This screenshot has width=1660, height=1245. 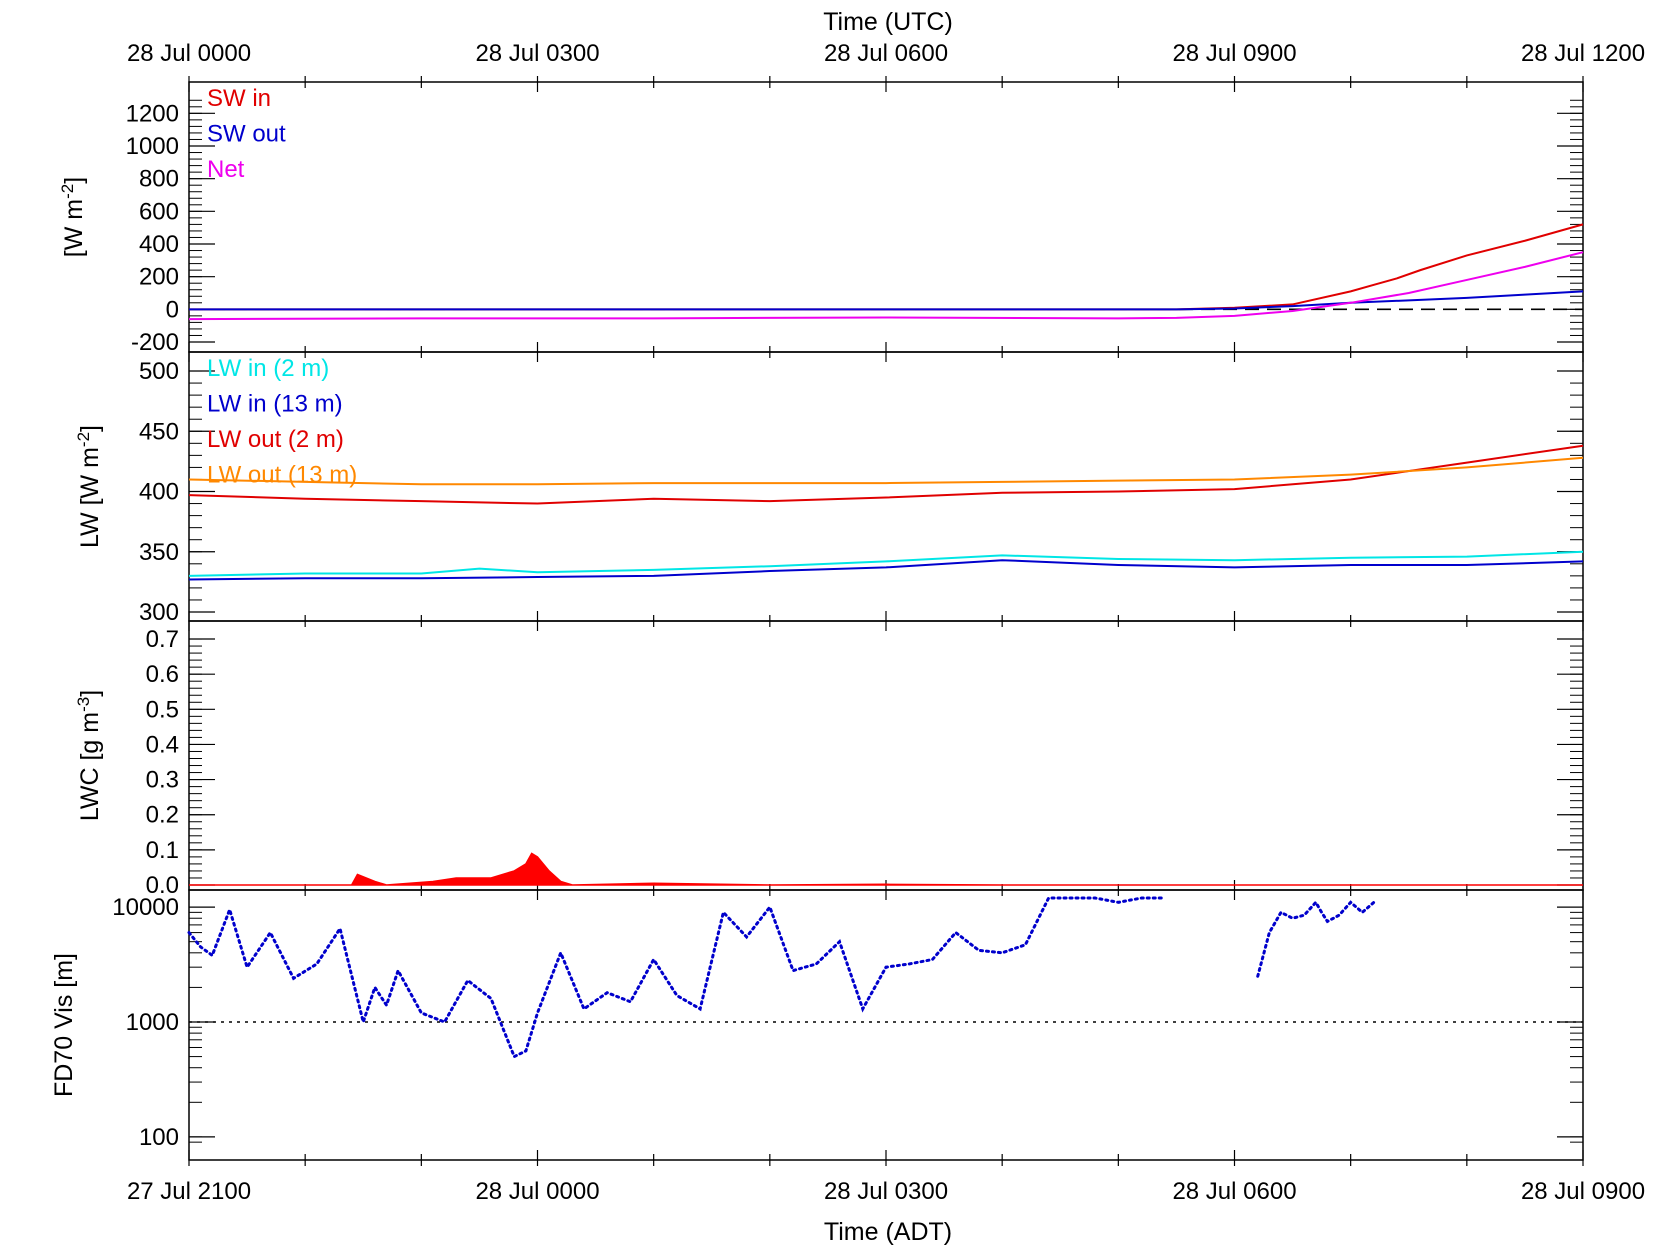 What do you see at coordinates (162, 850) in the screenshot?
I see `y-tick-label: 0.1` at bounding box center [162, 850].